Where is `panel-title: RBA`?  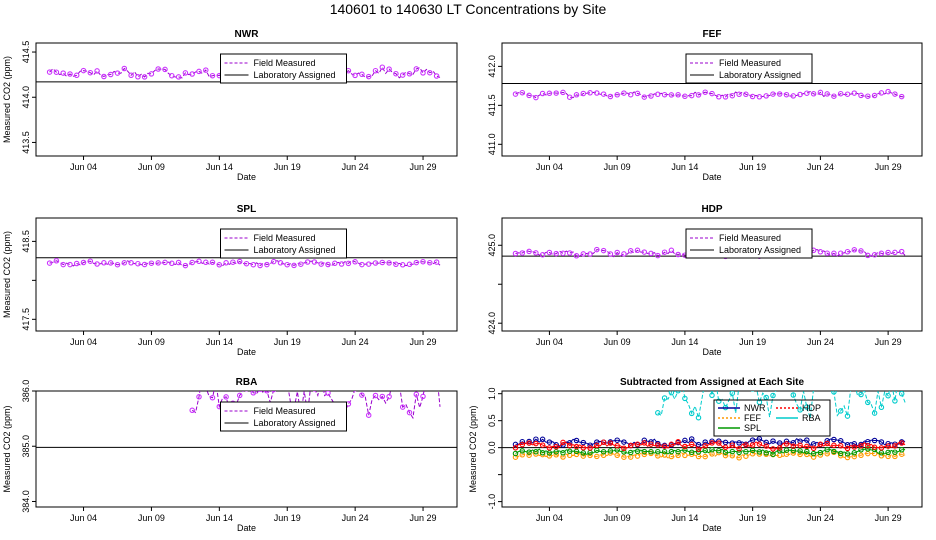
panel-title: RBA is located at coordinates (247, 382).